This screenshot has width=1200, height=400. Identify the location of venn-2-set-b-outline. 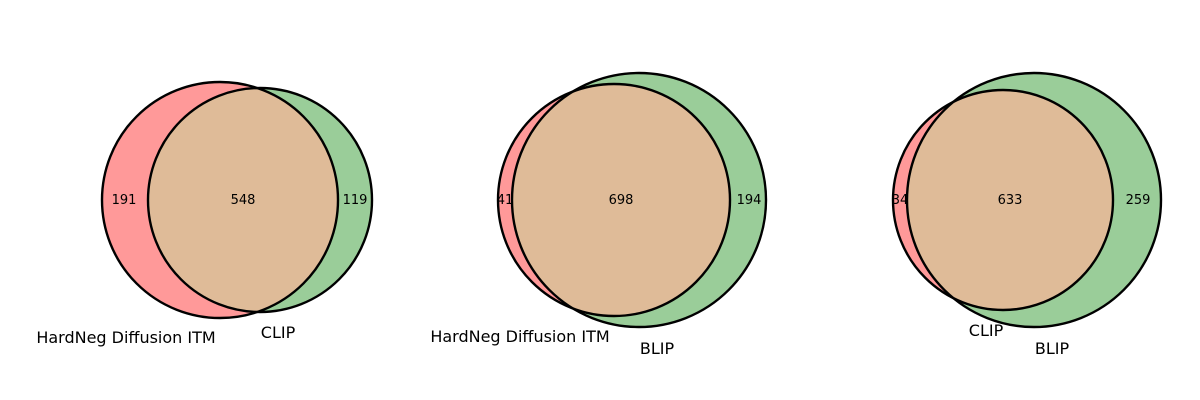
(639, 200).